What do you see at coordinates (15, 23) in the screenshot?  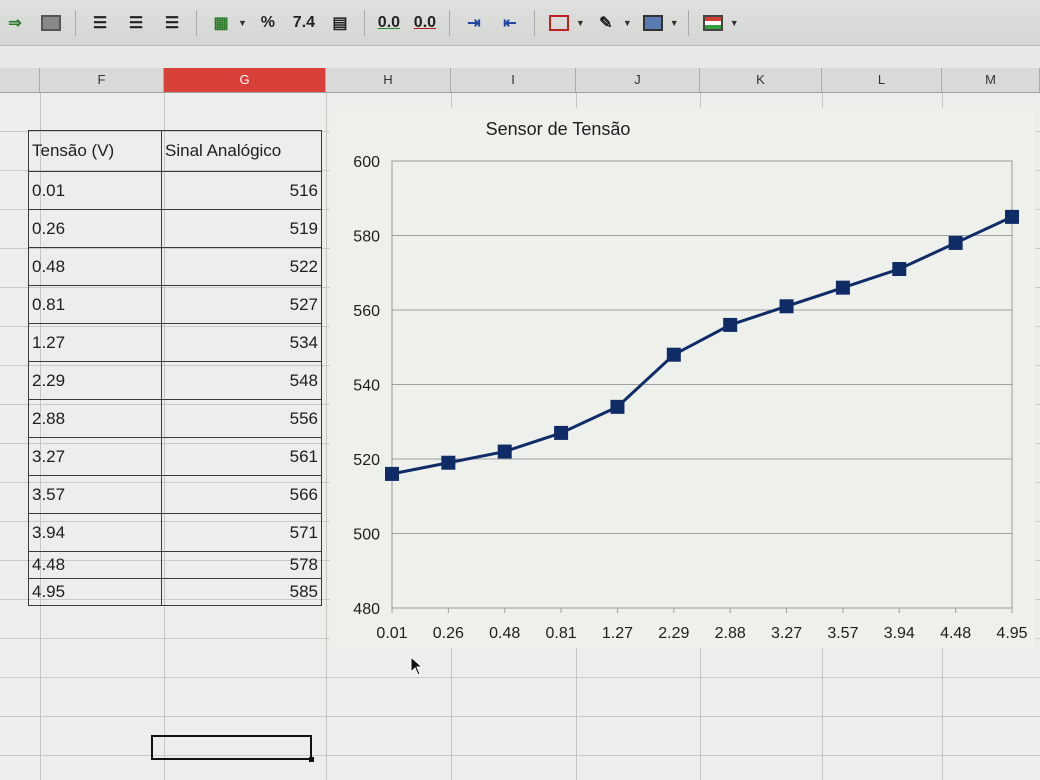 I see `insert-icon: ⇒` at bounding box center [15, 23].